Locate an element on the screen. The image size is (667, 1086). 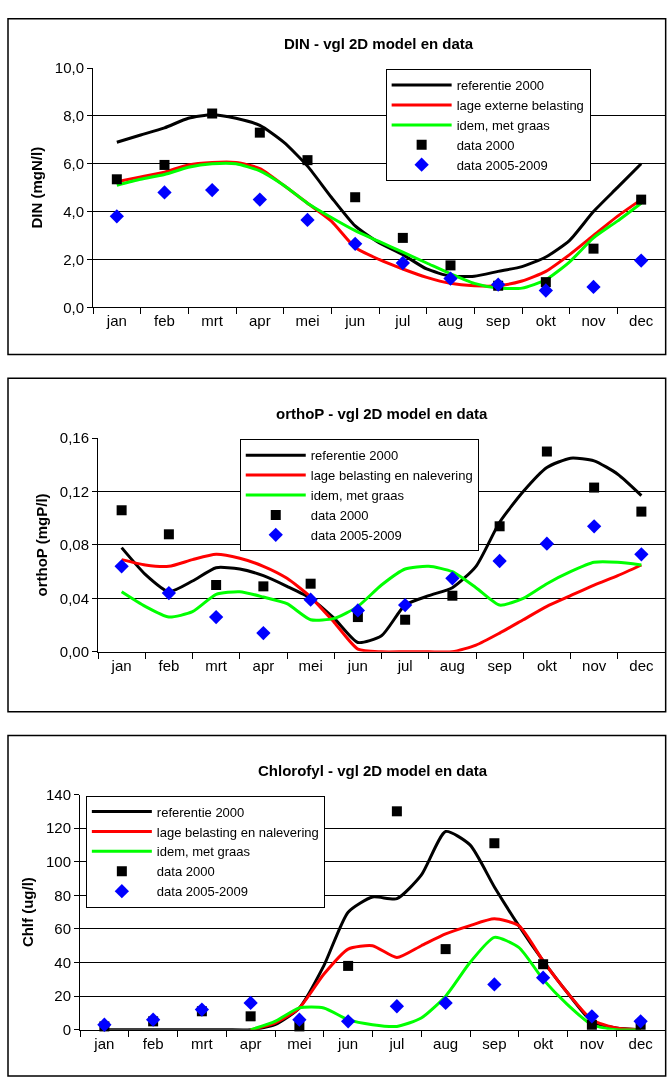
x-tick-label: okt is located at coordinates (543, 1043).